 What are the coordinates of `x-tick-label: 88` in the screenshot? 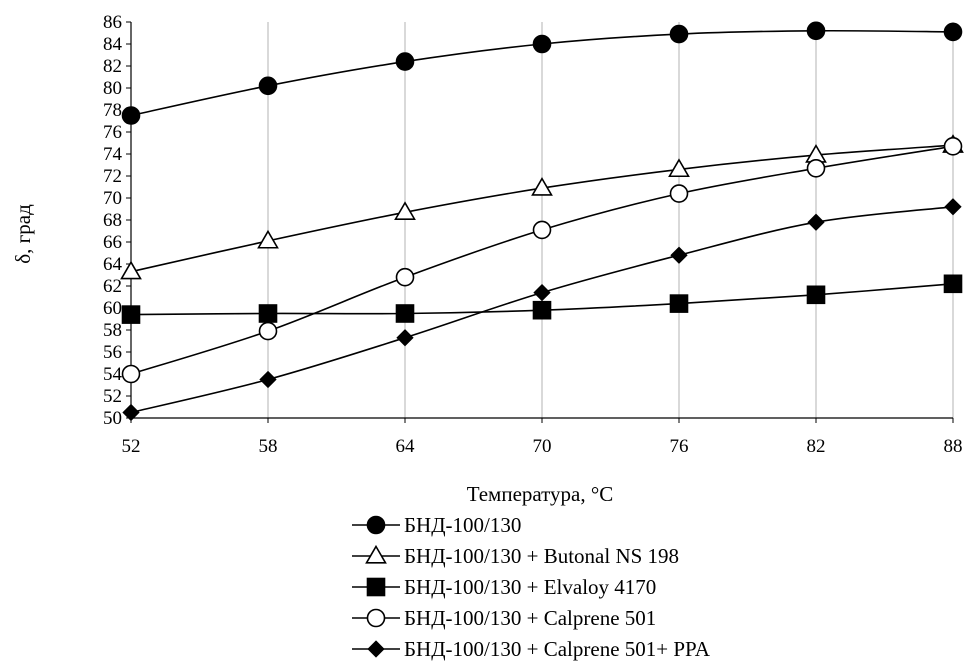 It's located at (953, 446).